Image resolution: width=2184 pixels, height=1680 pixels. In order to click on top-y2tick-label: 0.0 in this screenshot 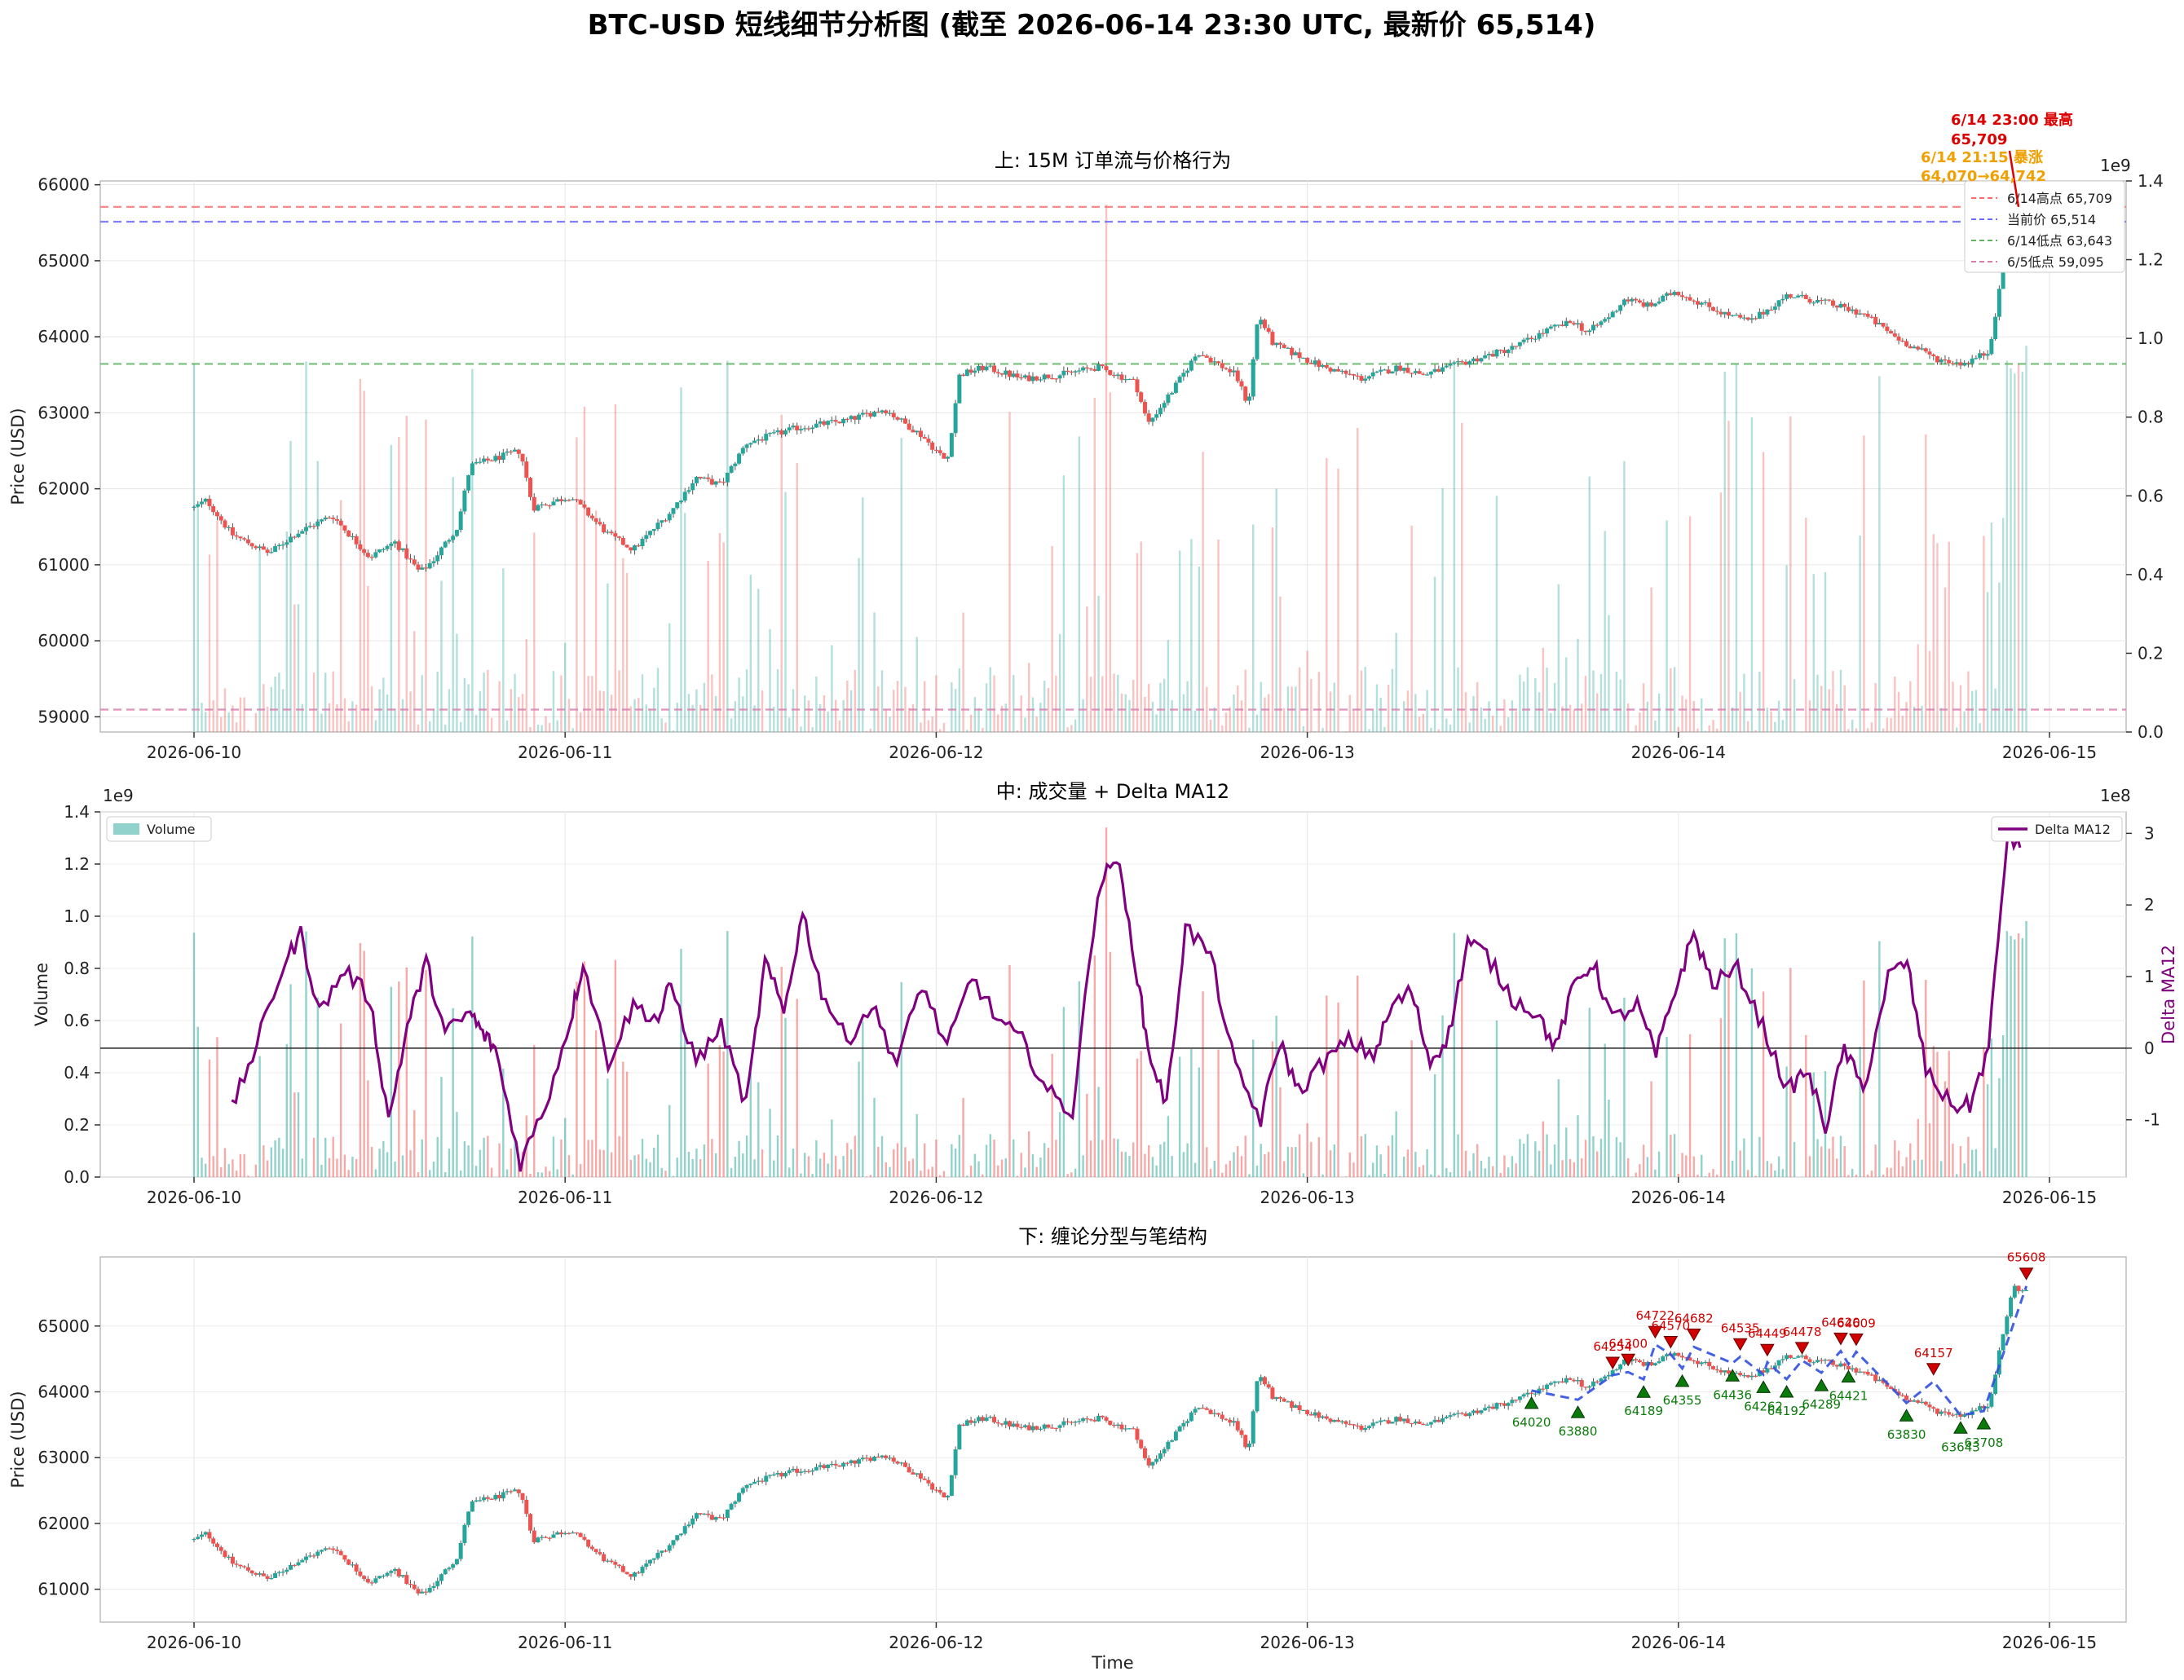, I will do `click(2151, 732)`.